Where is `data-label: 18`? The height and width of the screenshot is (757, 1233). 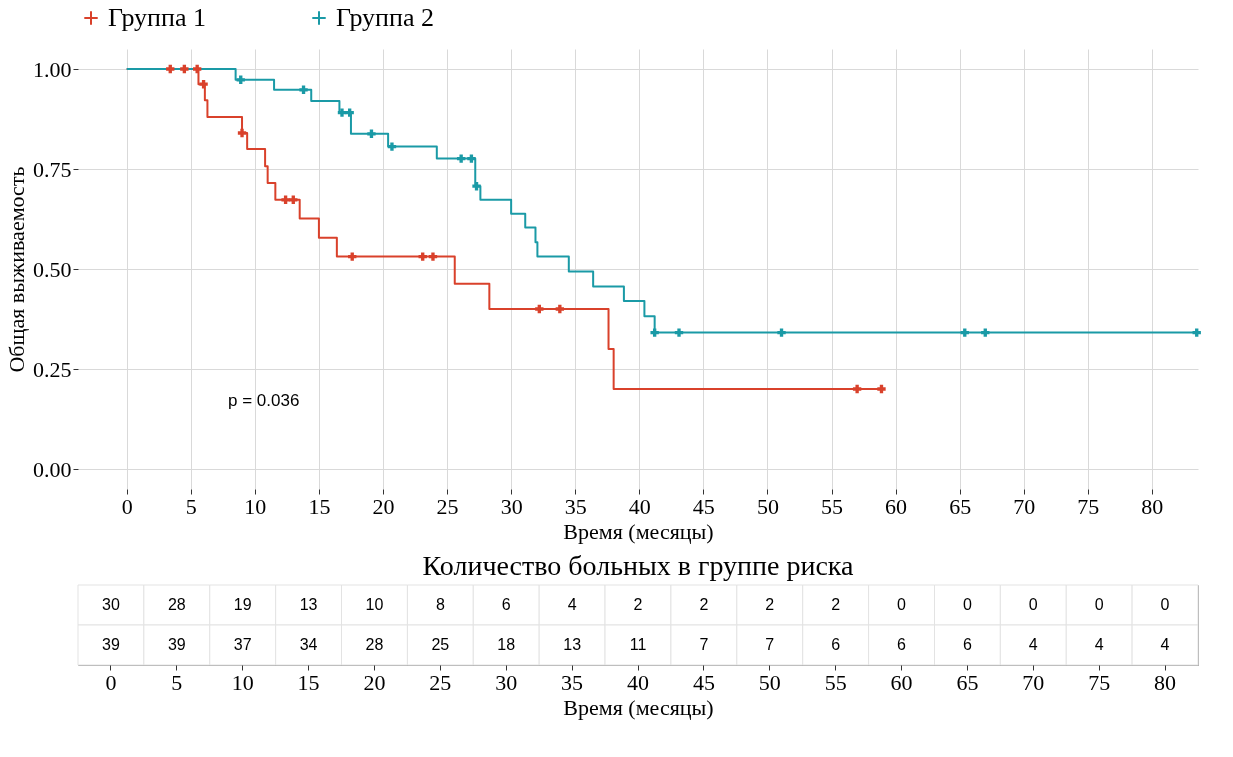 data-label: 18 is located at coordinates (506, 644).